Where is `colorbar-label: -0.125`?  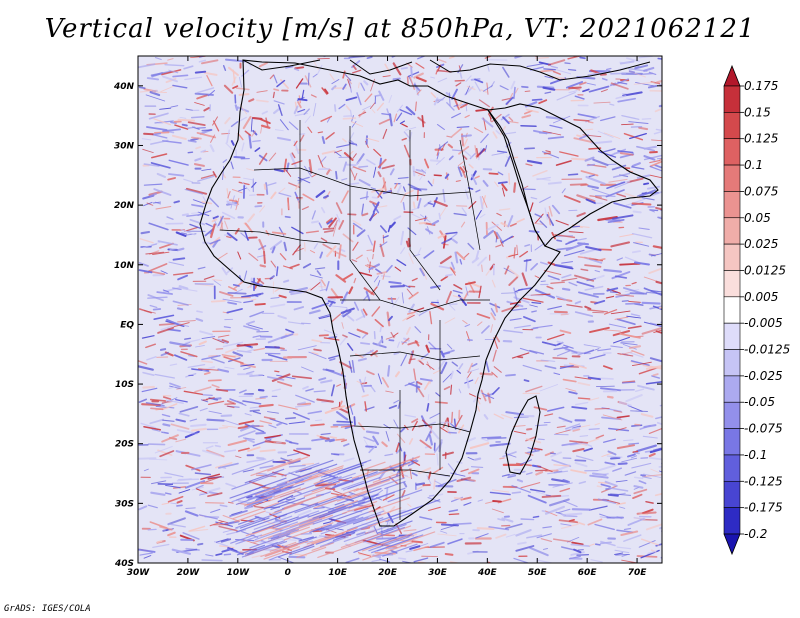 colorbar-label: -0.125 is located at coordinates (763, 481).